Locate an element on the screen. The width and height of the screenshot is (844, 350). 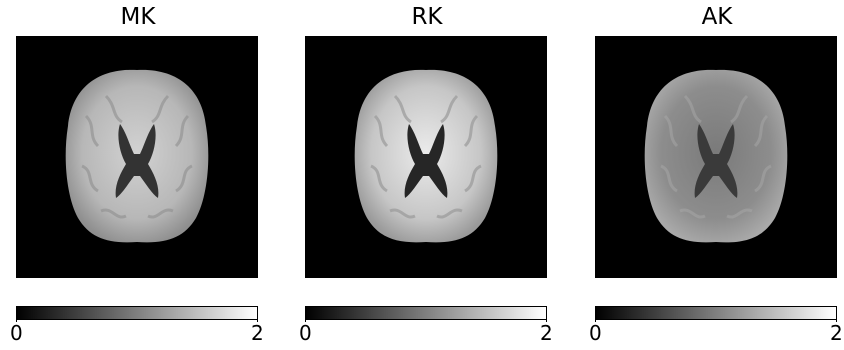
panel-title: AK is located at coordinates (717, 17).